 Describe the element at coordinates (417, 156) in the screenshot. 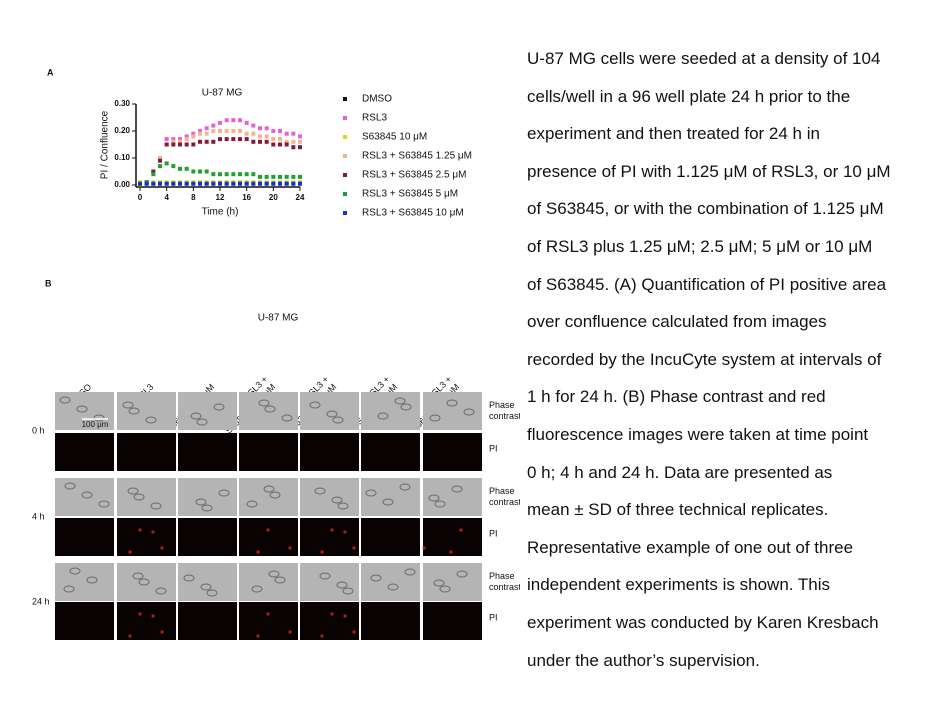

I see `legend-label: RSL3 + S63845 1.25 μM` at that location.